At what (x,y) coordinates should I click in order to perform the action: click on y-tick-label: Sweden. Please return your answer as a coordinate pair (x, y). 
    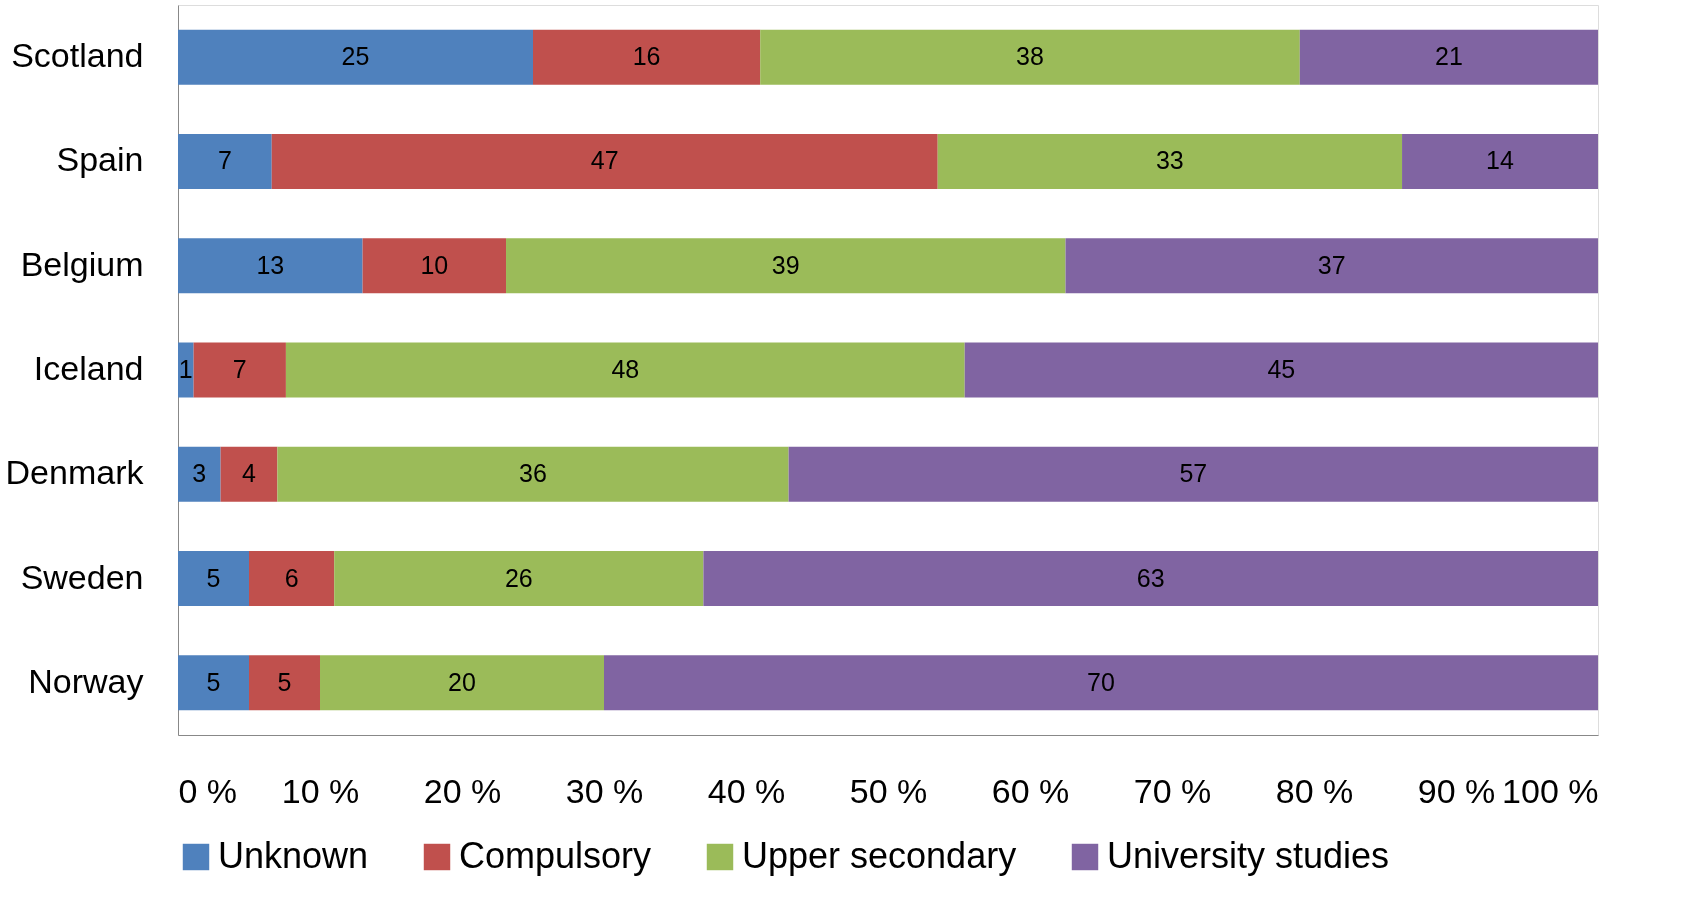
    Looking at the image, I should click on (82, 576).